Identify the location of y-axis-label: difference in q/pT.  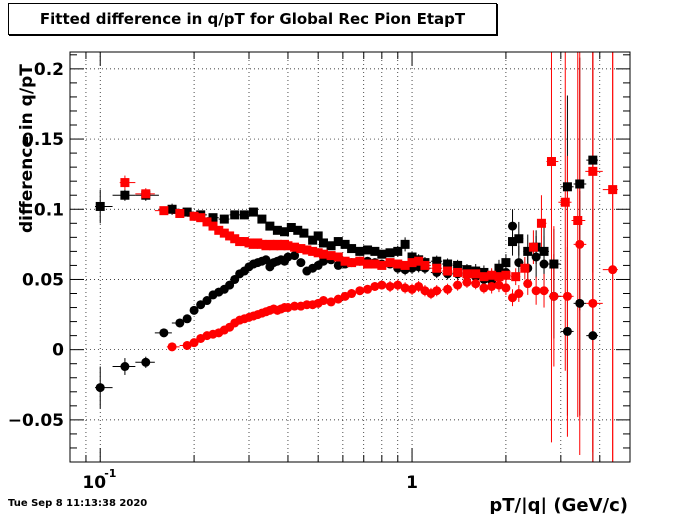
(27, 148).